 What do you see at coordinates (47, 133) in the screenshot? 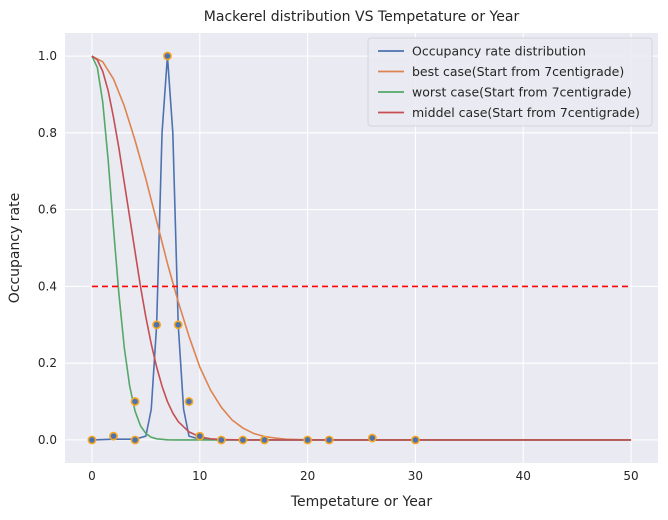
I see `y-tick-label: 0.8` at bounding box center [47, 133].